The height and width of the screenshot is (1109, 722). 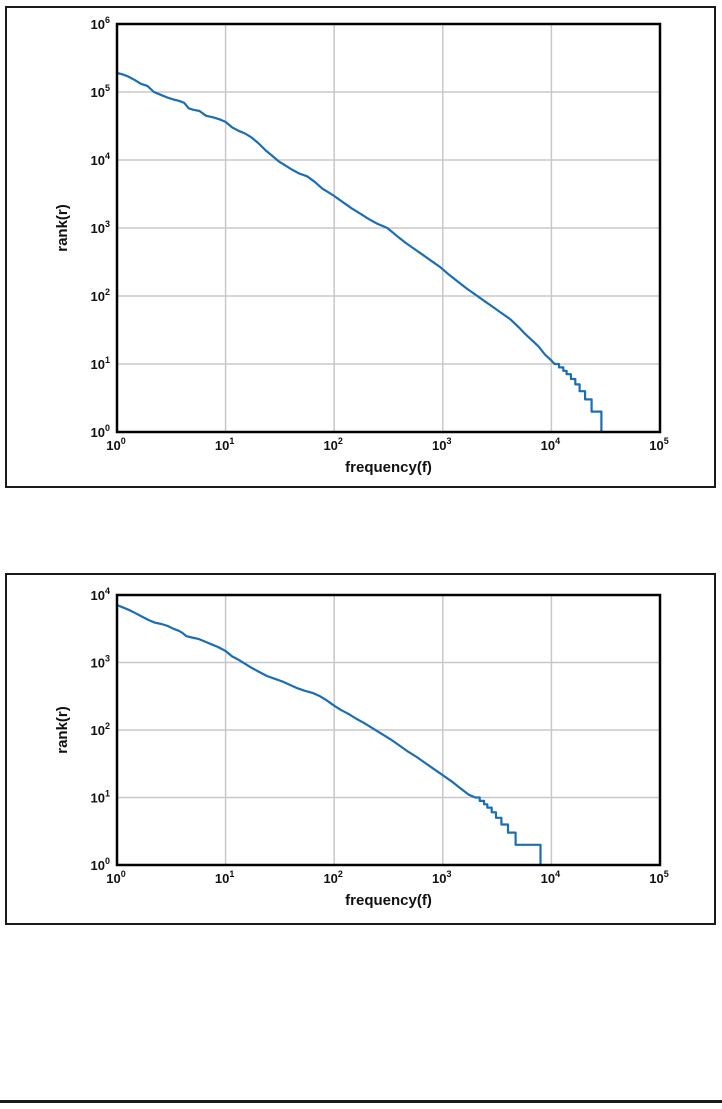 What do you see at coordinates (100, 23) in the screenshot?
I see `y-tick-label: 10⁶` at bounding box center [100, 23].